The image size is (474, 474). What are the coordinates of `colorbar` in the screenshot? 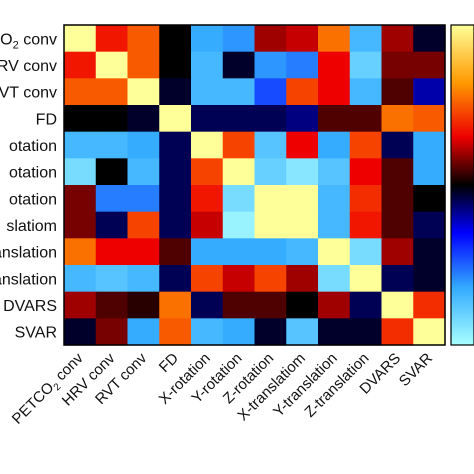 It's located at (462, 185).